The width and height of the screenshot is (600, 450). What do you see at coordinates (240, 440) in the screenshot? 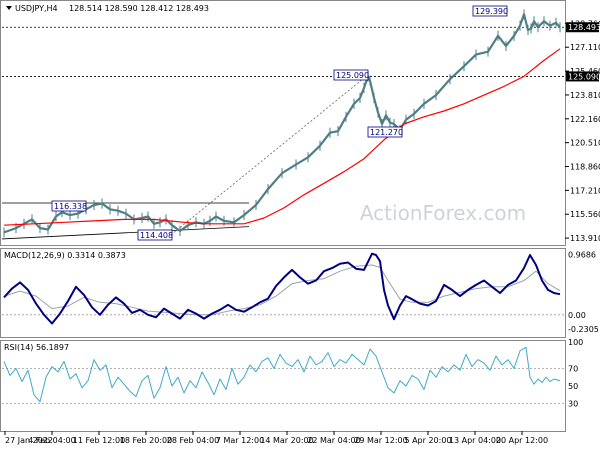
I see `time-axis-tick-label: 7 Mar 12:00` at bounding box center [240, 440].